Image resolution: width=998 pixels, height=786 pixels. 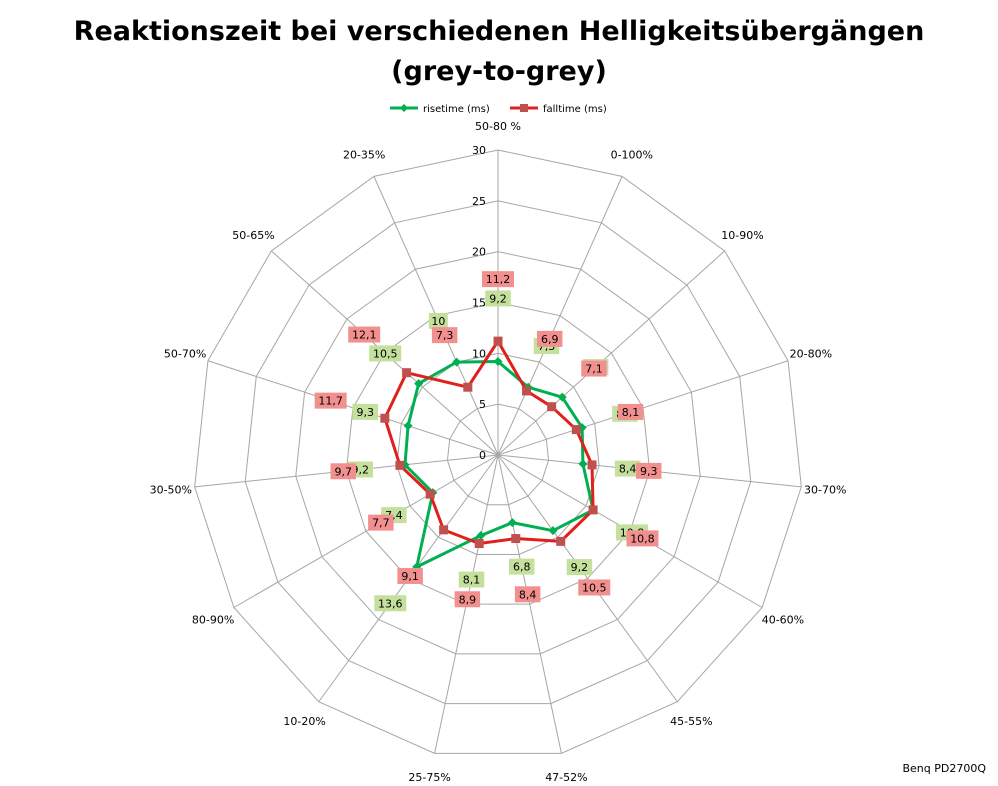 I want to click on risetime-data-label: 8,1, so click(x=471, y=579).